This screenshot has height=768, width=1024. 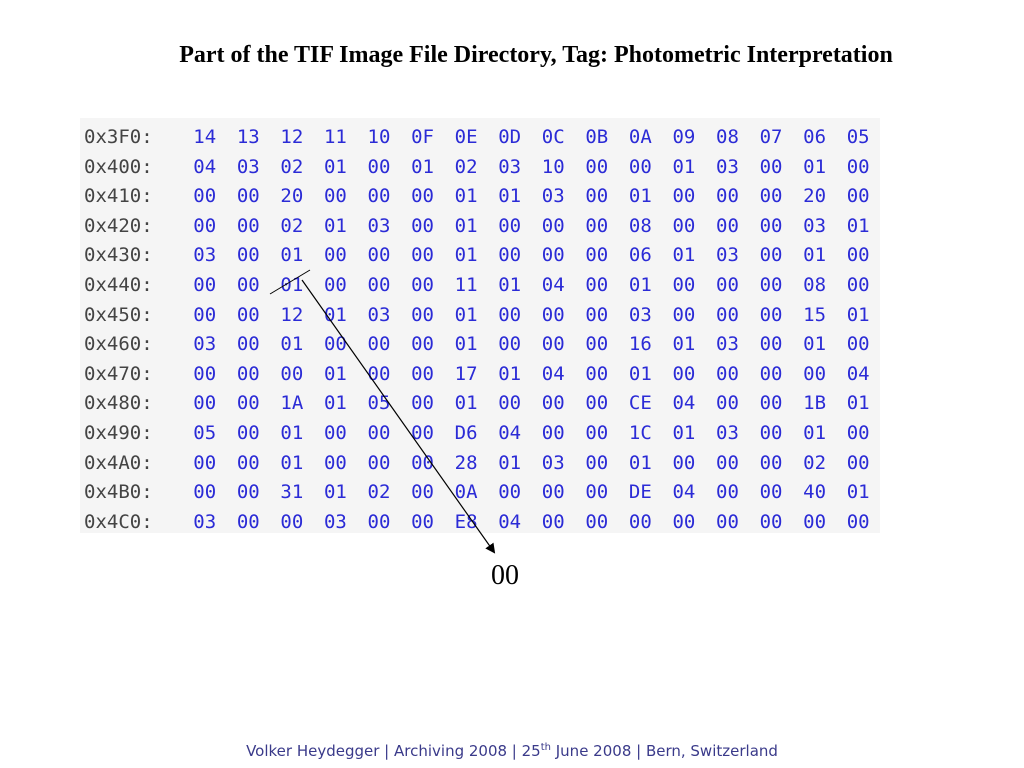 I want to click on hex-byte: 0F, so click(x=422, y=137).